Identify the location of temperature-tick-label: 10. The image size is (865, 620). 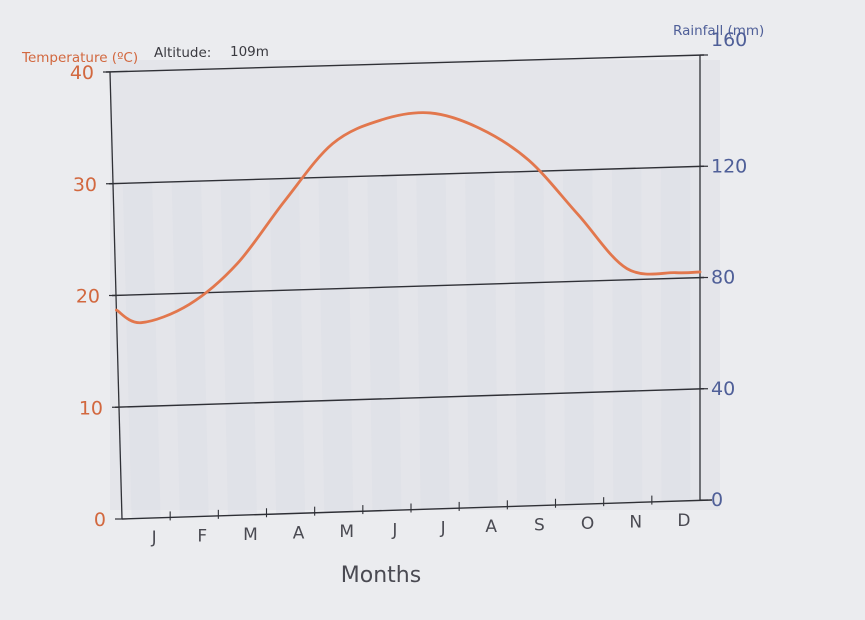
(91, 408).